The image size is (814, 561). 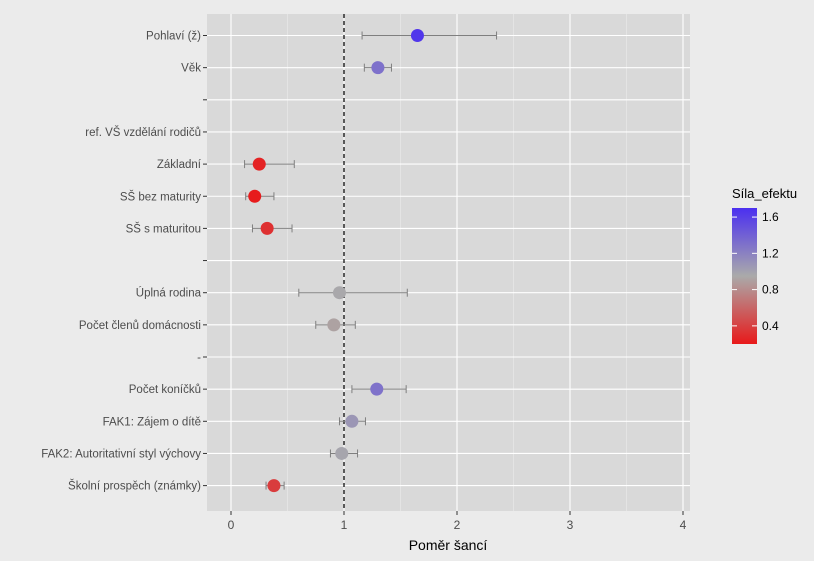 I want to click on legend-ticks: 0.4 0.8 1.2 1.6, so click(x=755, y=271).